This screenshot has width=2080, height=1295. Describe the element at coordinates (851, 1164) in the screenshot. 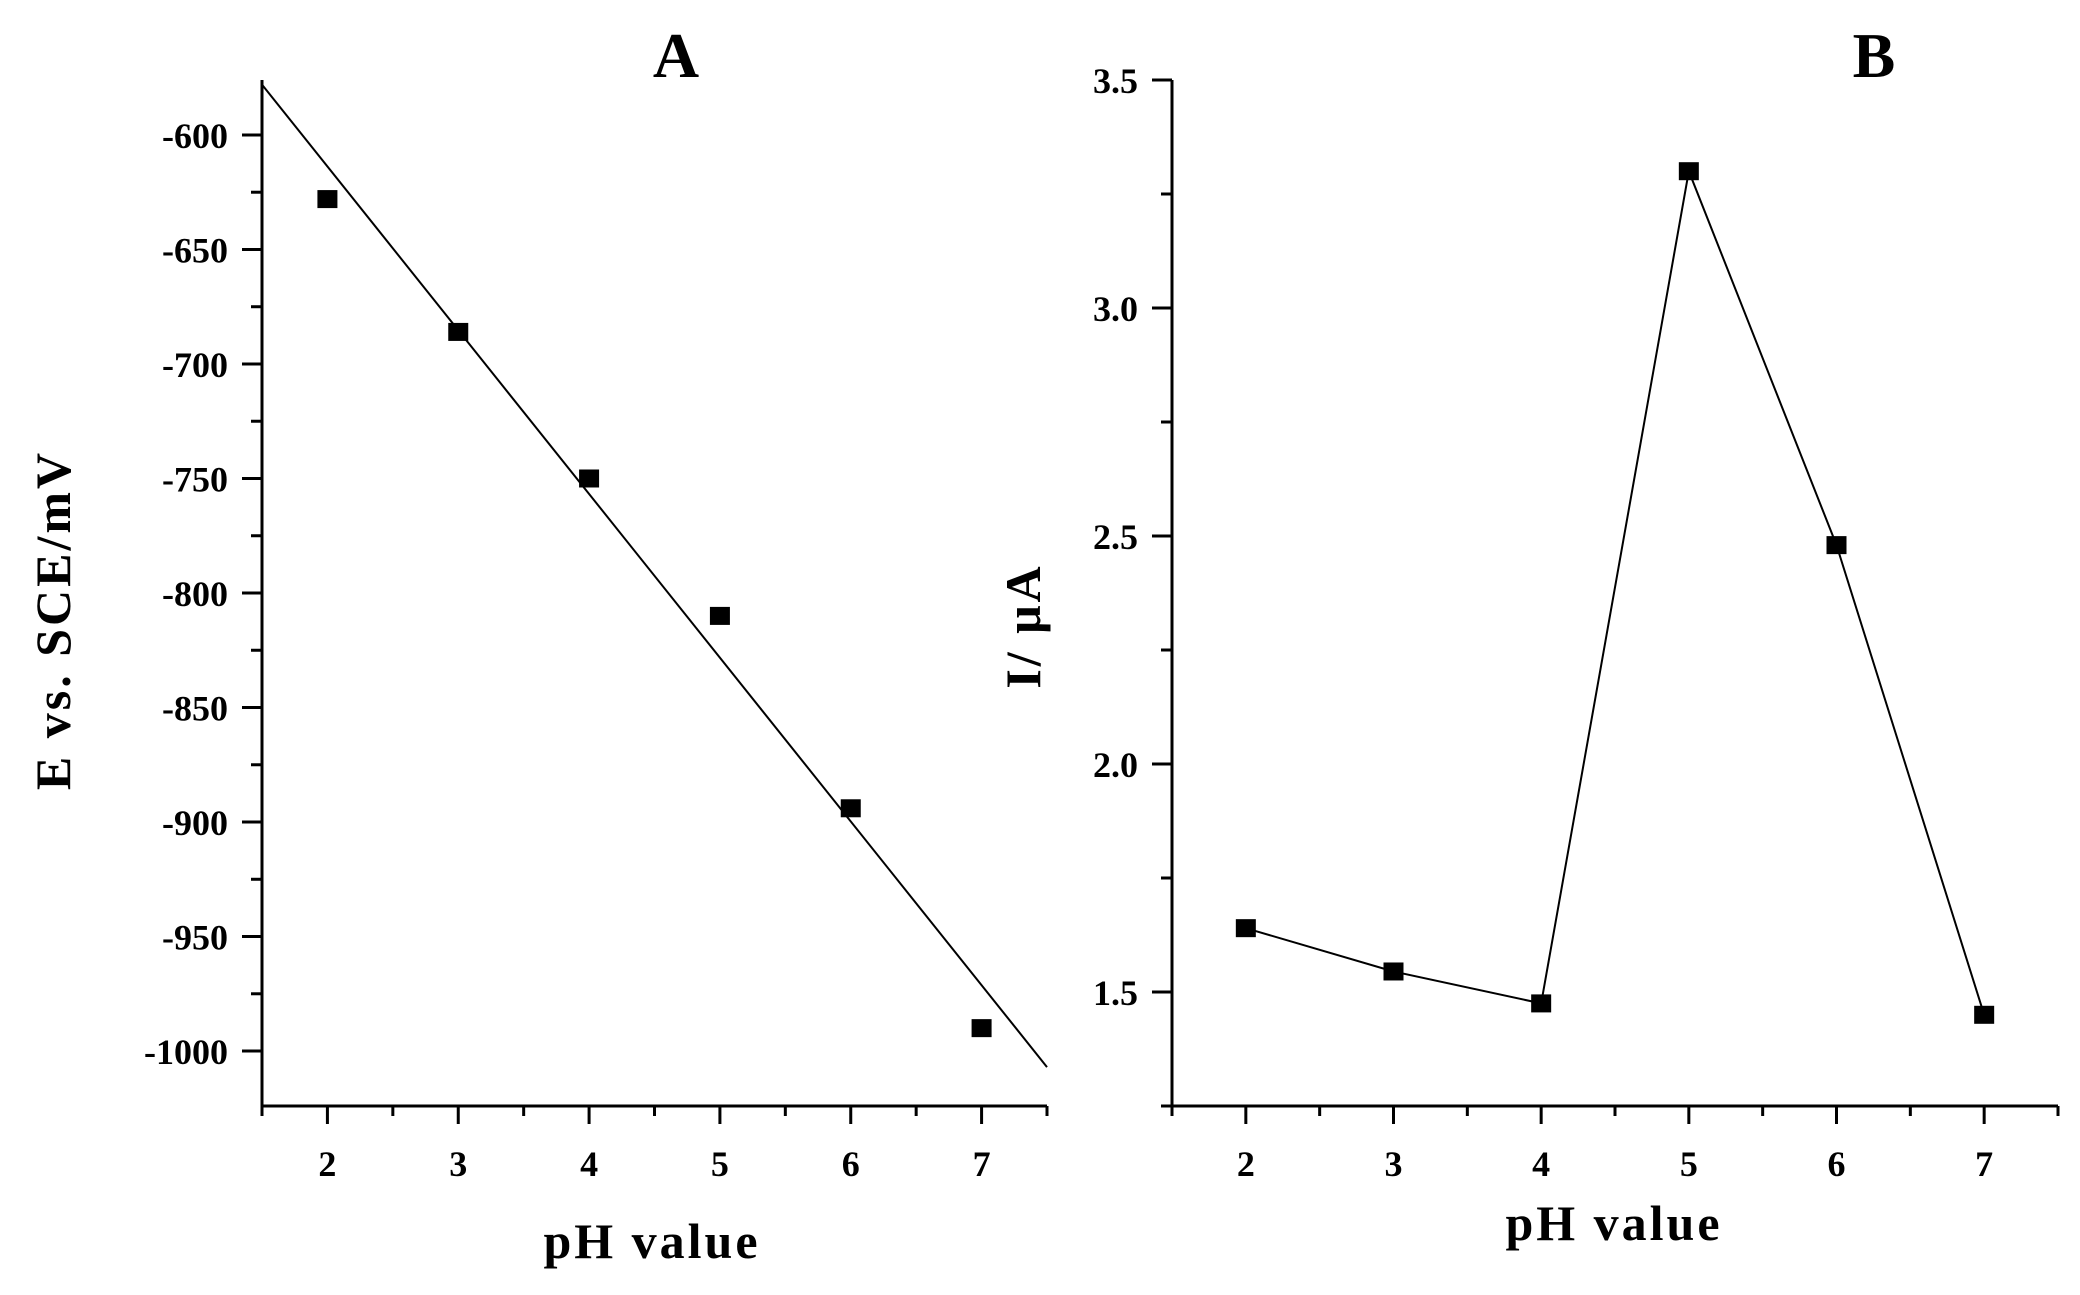

I see `panel-a-x-tick-label: 6` at that location.